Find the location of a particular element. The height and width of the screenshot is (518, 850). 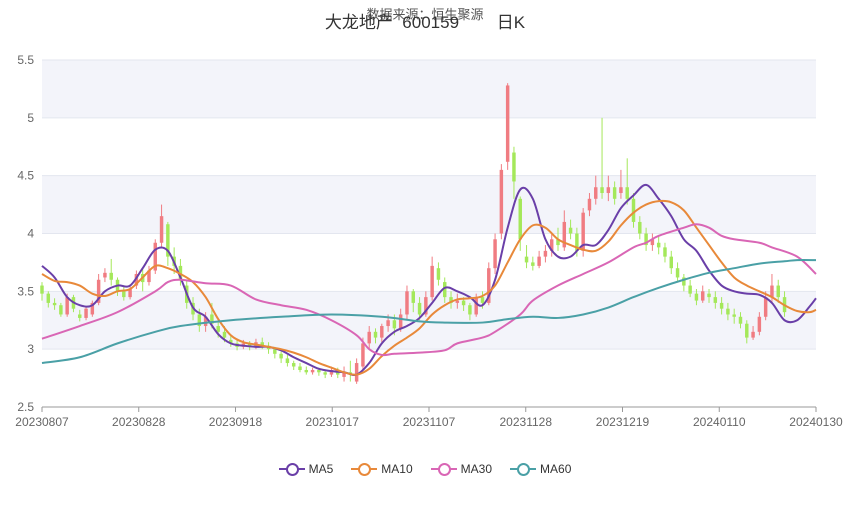

chart-legend: MA5 MA10 MA30 MA60 is located at coordinates (425, 469).